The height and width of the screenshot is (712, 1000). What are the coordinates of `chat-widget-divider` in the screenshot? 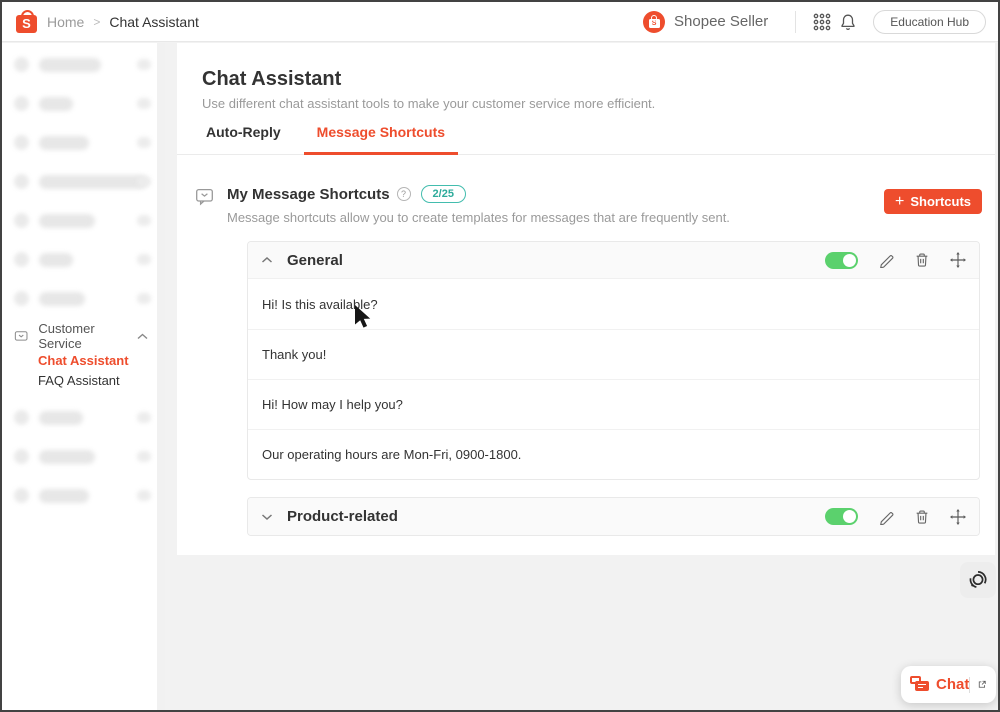 It's located at (970, 684).